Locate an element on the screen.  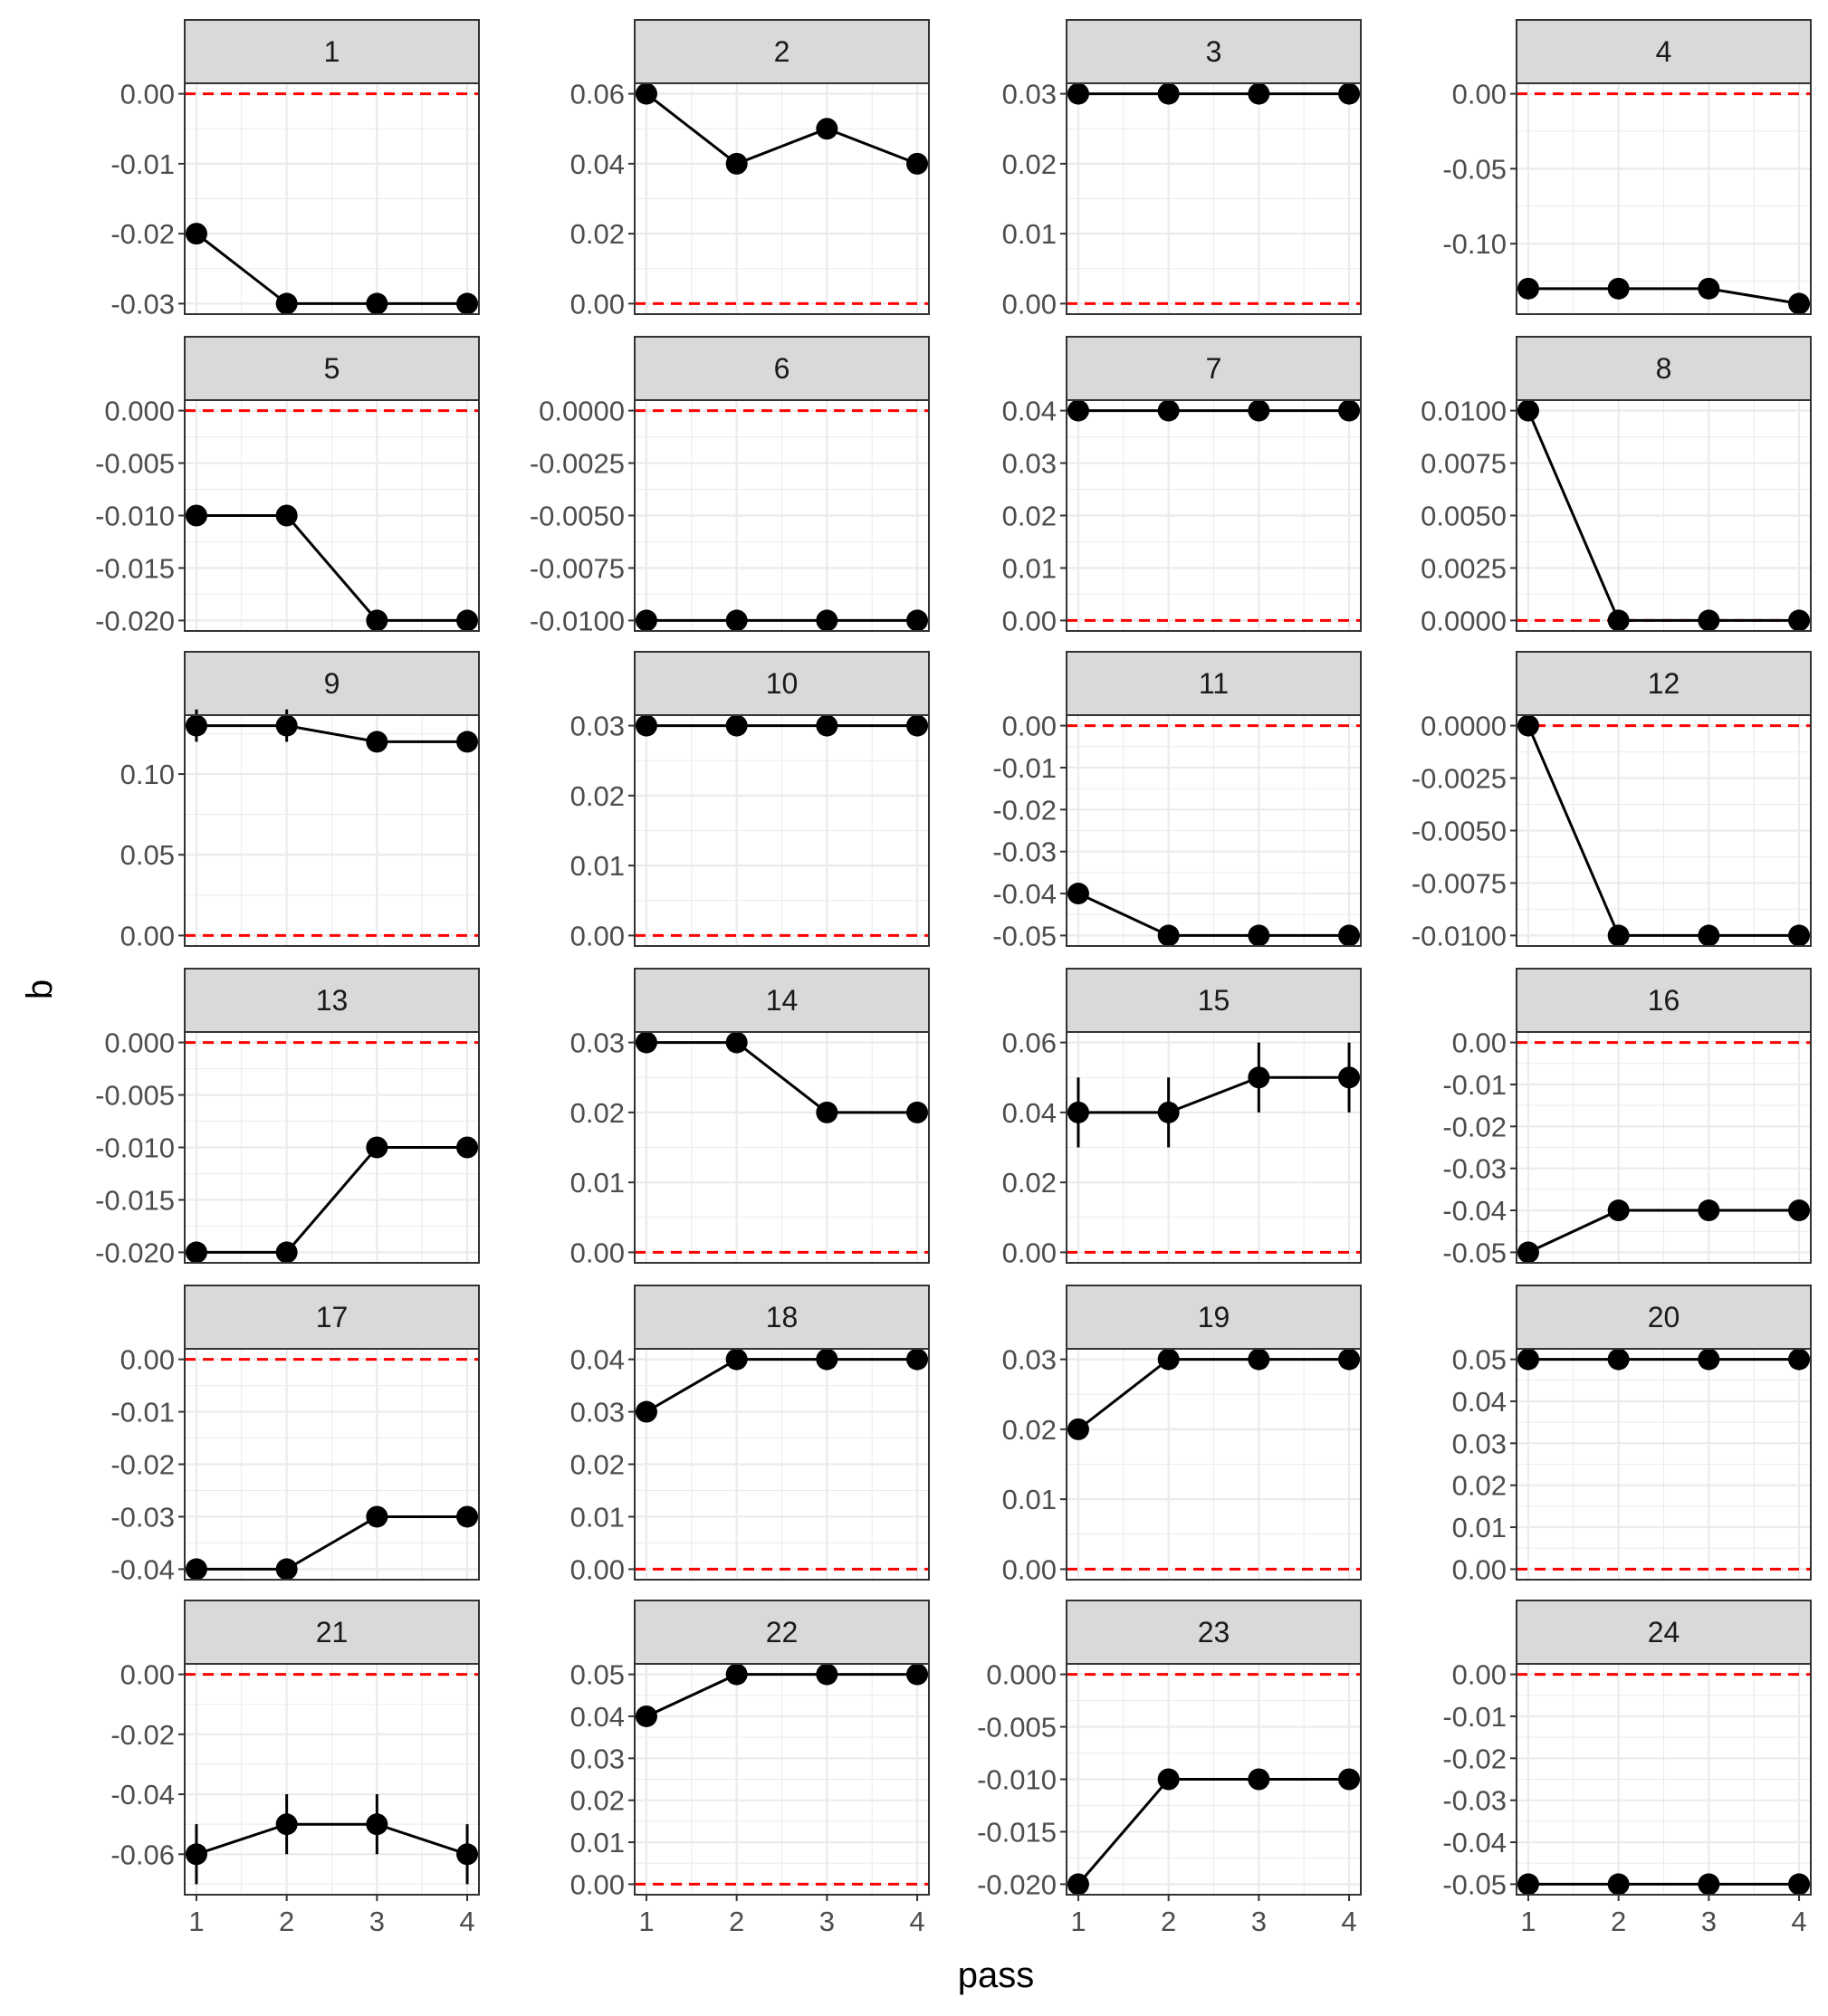
facet-label: 22 is located at coordinates (782, 1632).